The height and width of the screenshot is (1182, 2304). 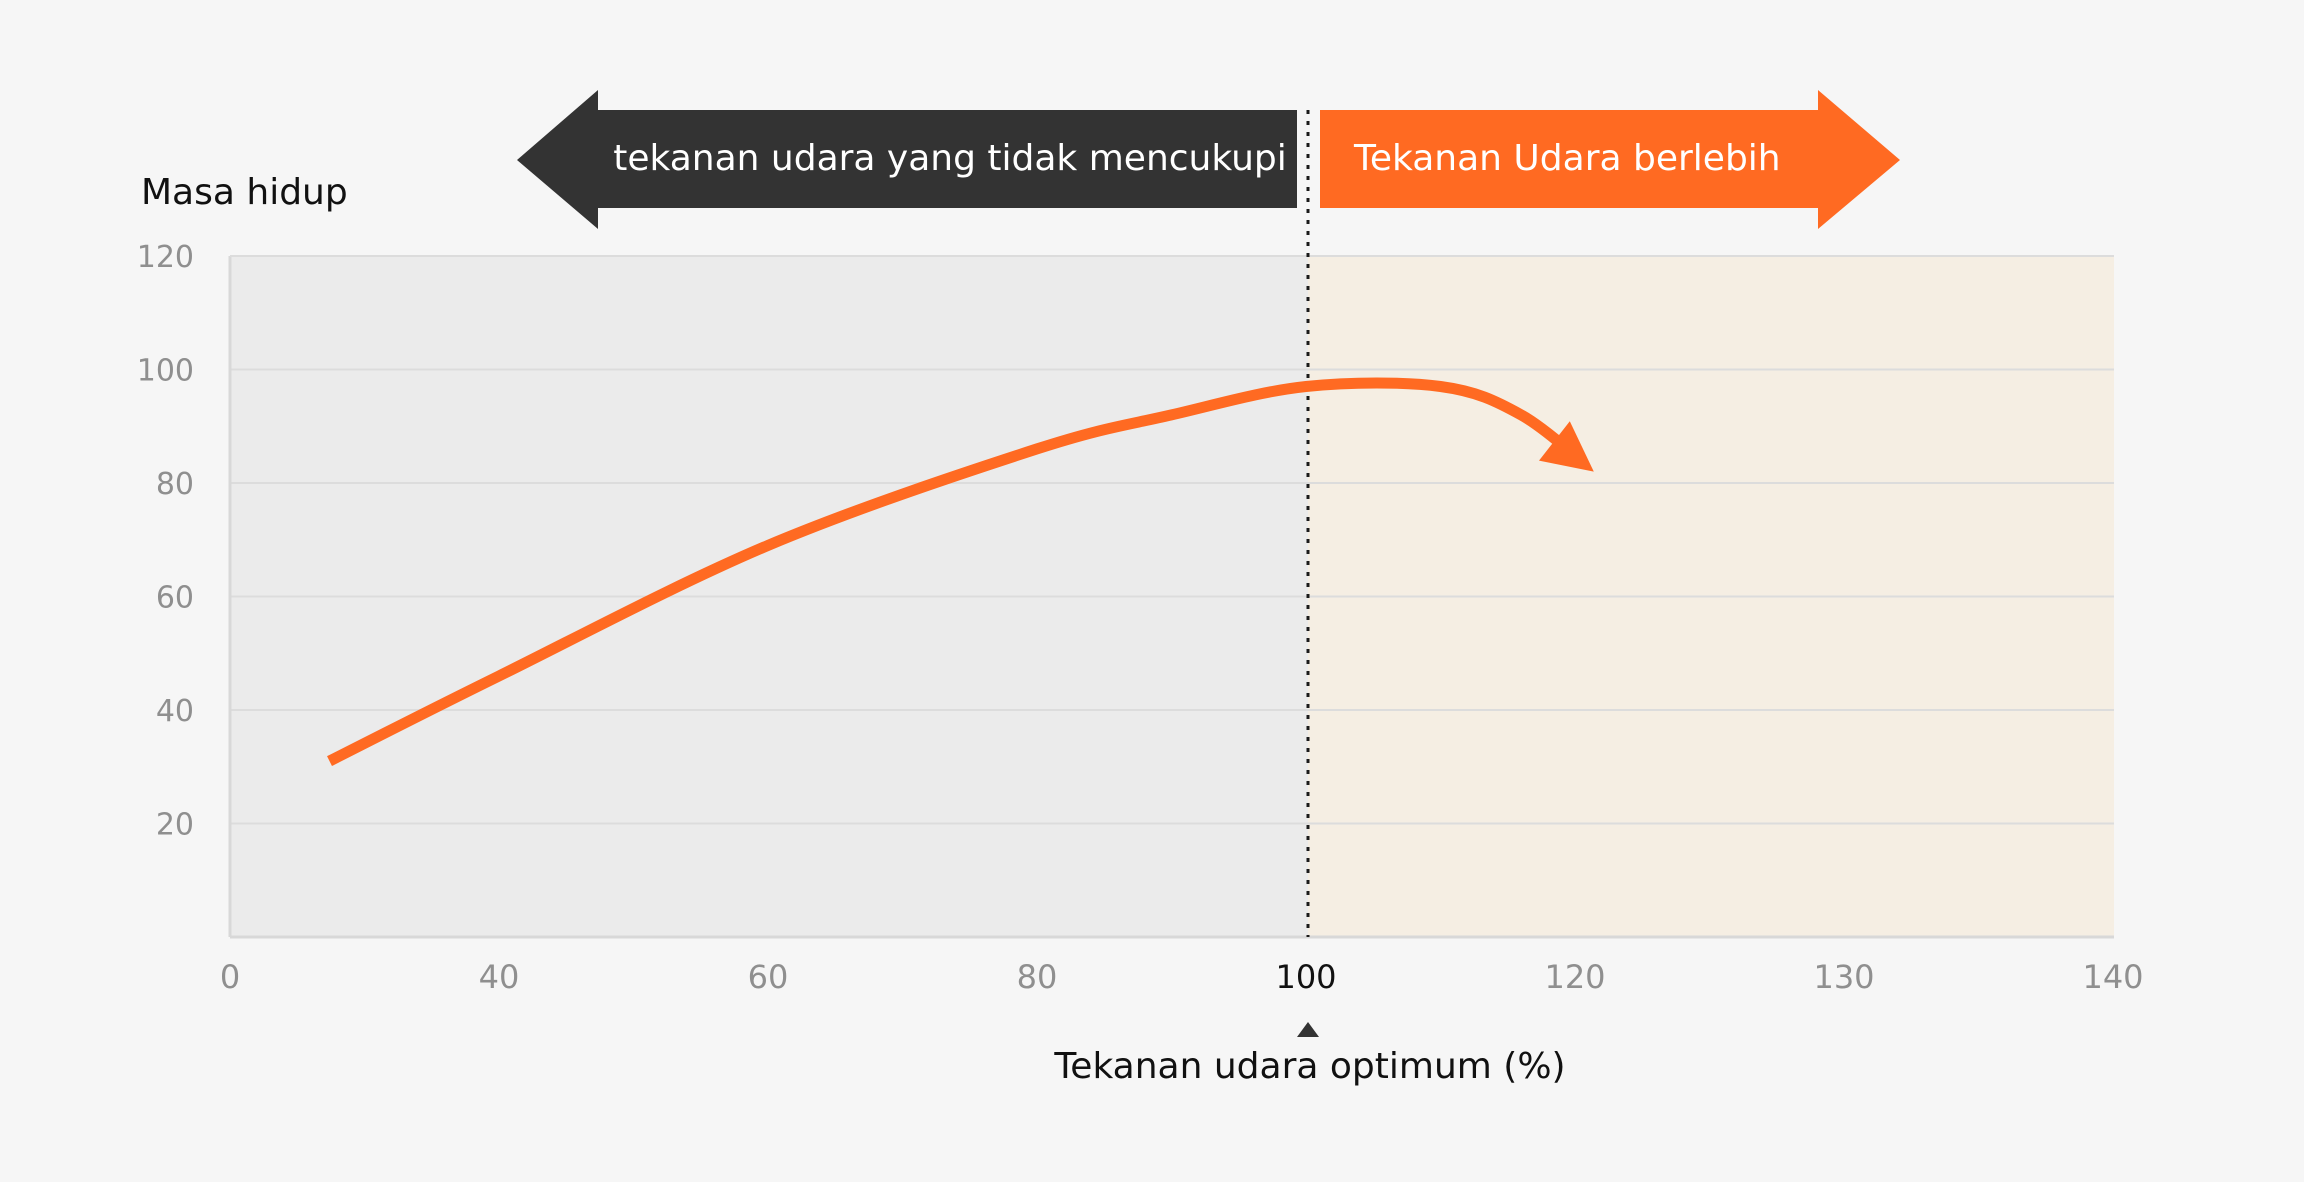 I want to click on y-axis-title: Masa hidup, so click(x=244, y=192).